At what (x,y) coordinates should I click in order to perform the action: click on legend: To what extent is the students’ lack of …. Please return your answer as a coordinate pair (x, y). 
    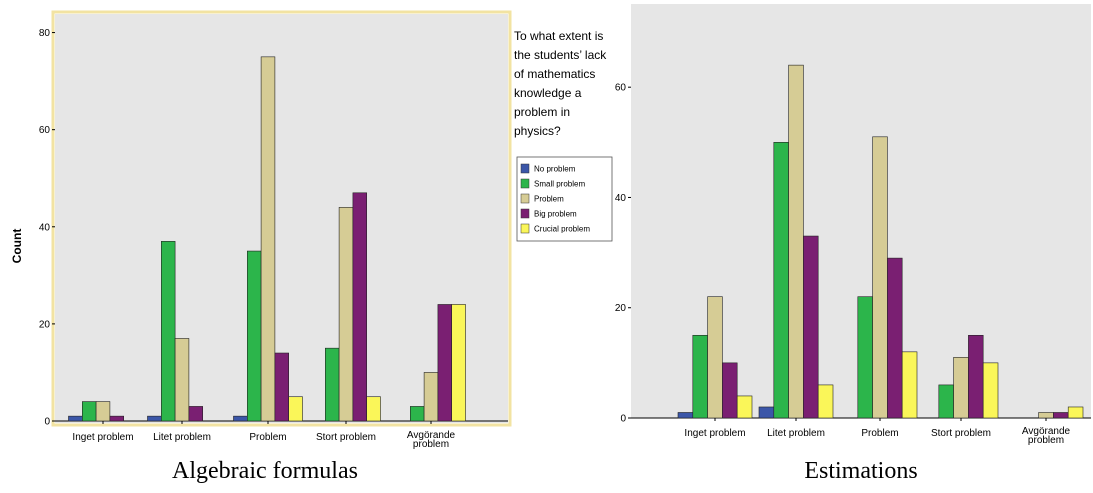
    Looking at the image, I should click on (563, 135).